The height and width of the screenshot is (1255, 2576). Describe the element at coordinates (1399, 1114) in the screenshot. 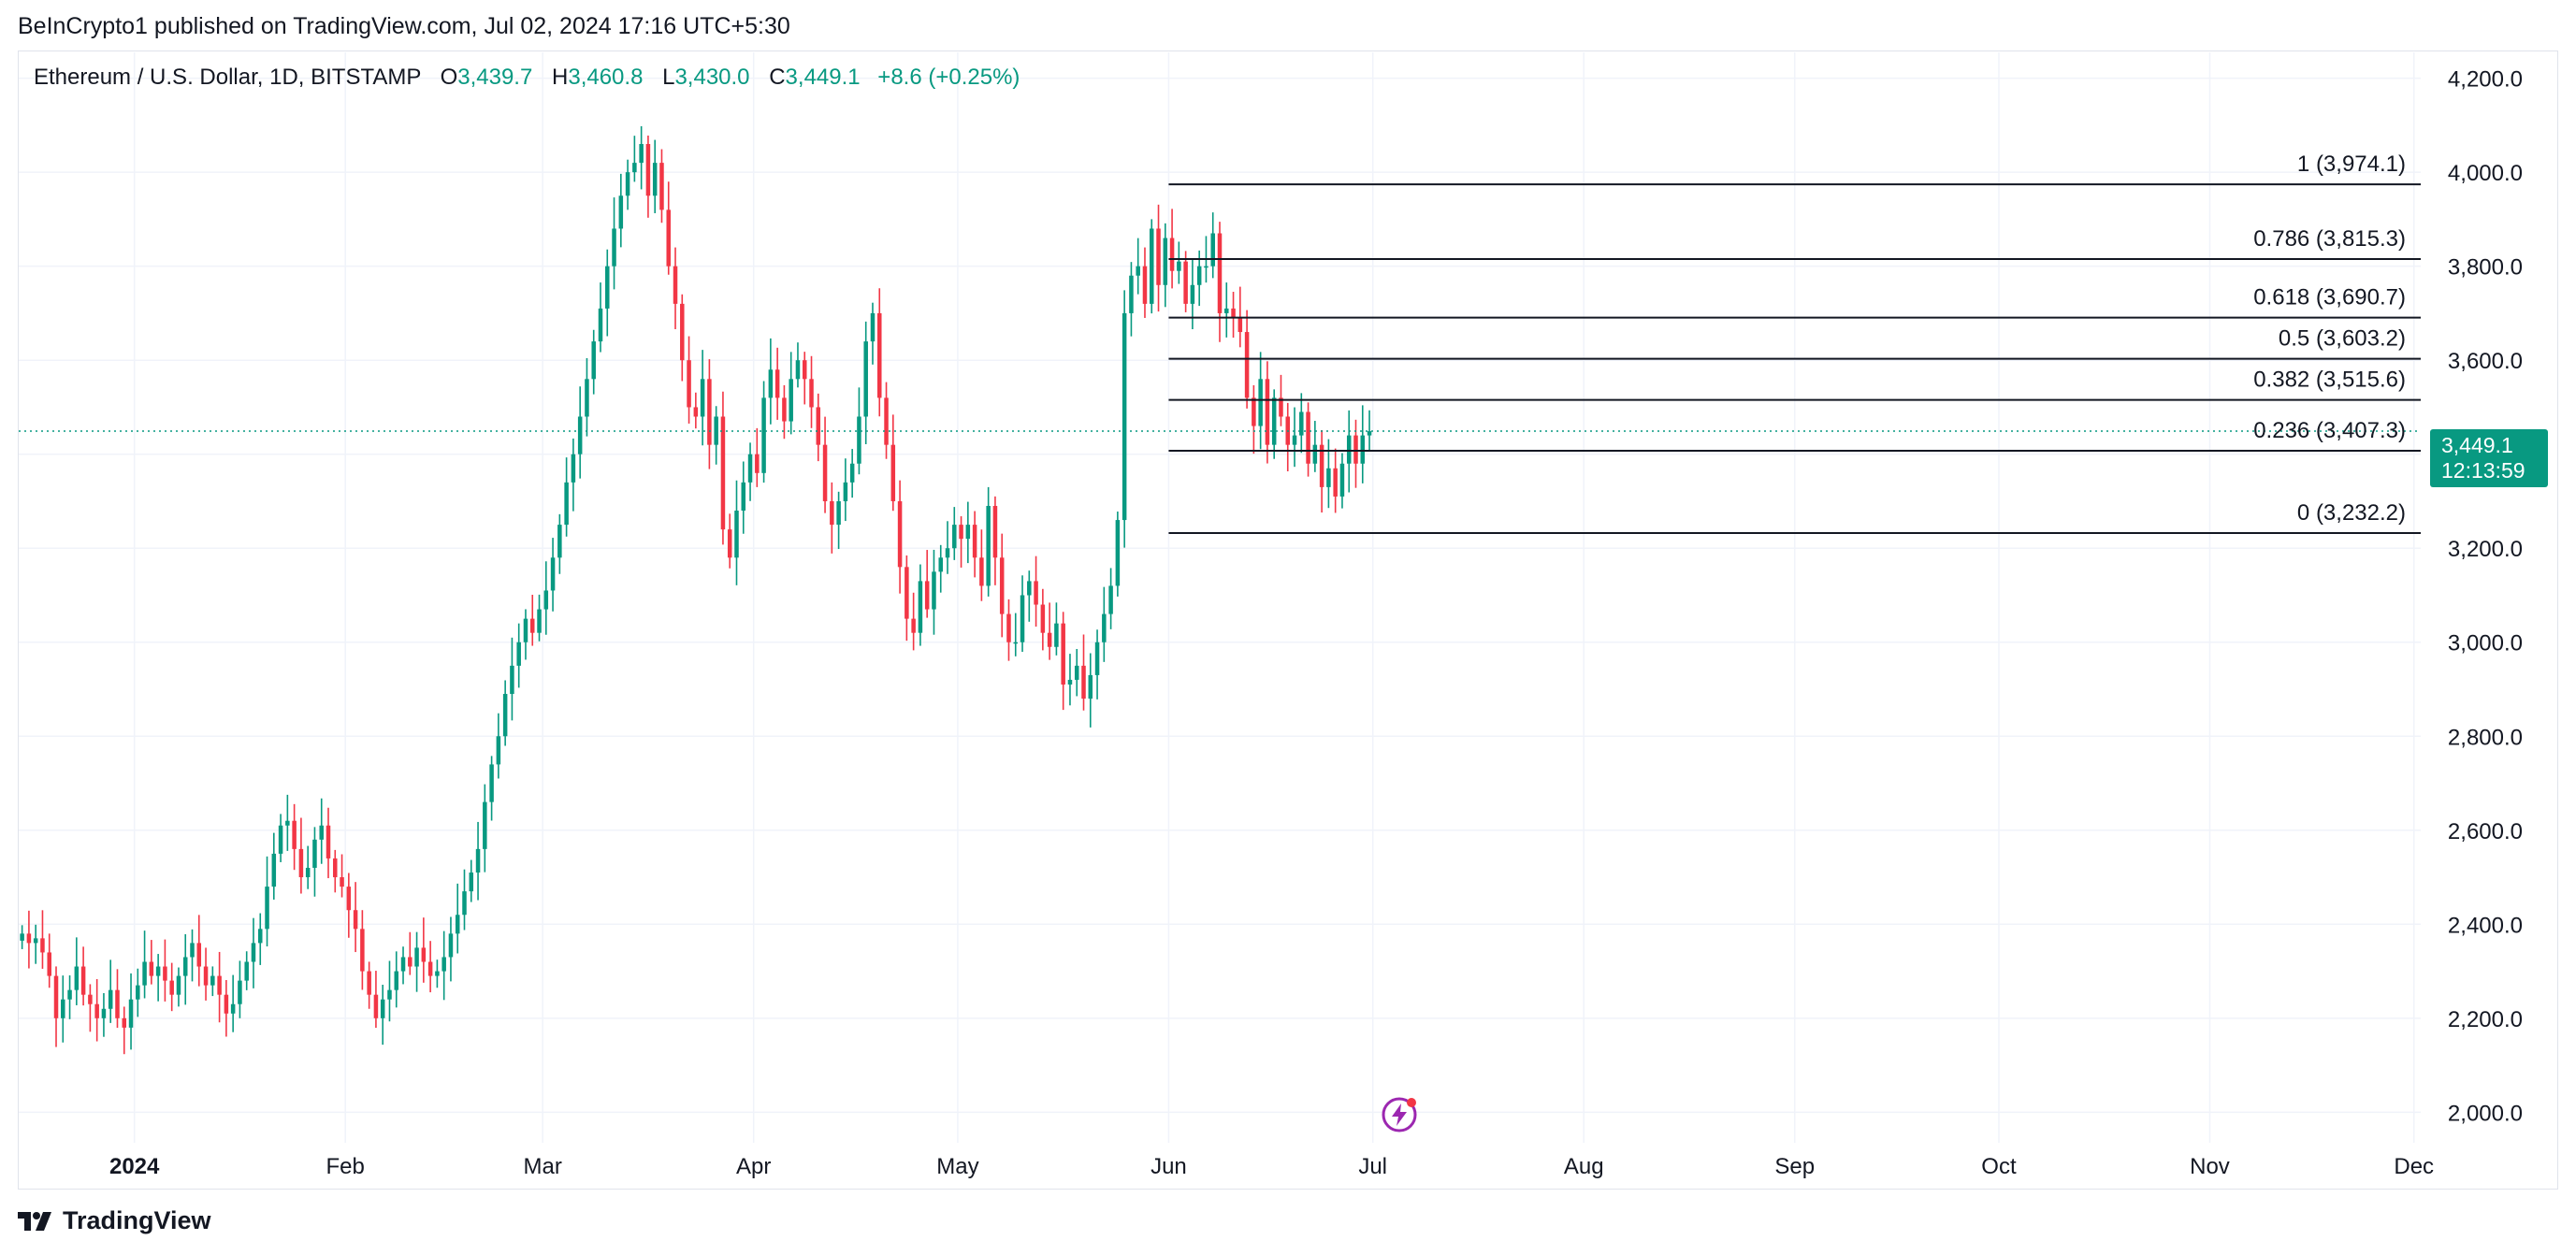

I see `lightning-icon` at that location.